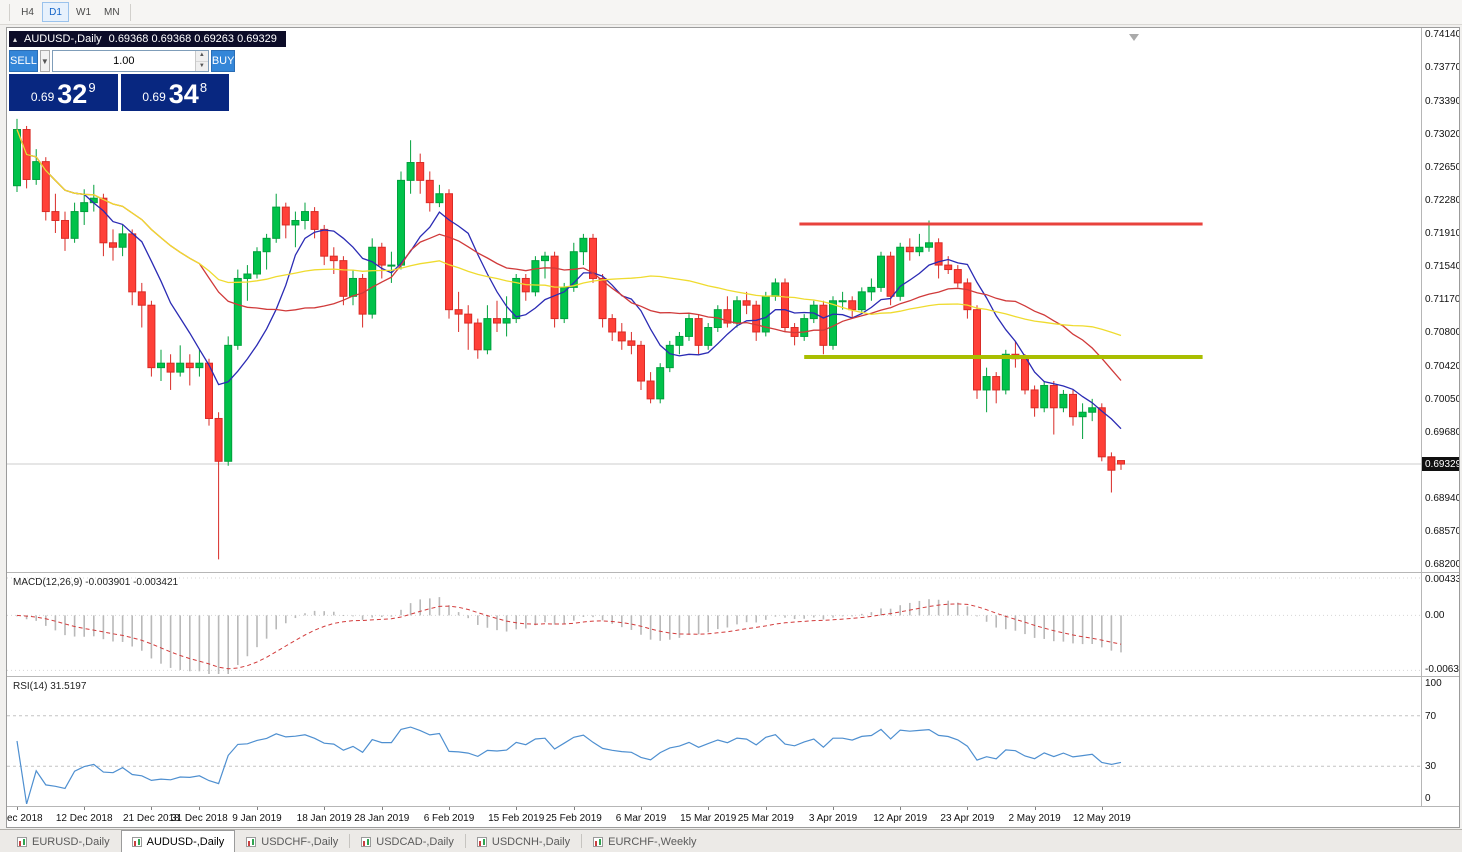 The height and width of the screenshot is (852, 1462). I want to click on timeframe-button-w1: W1, so click(83, 12).